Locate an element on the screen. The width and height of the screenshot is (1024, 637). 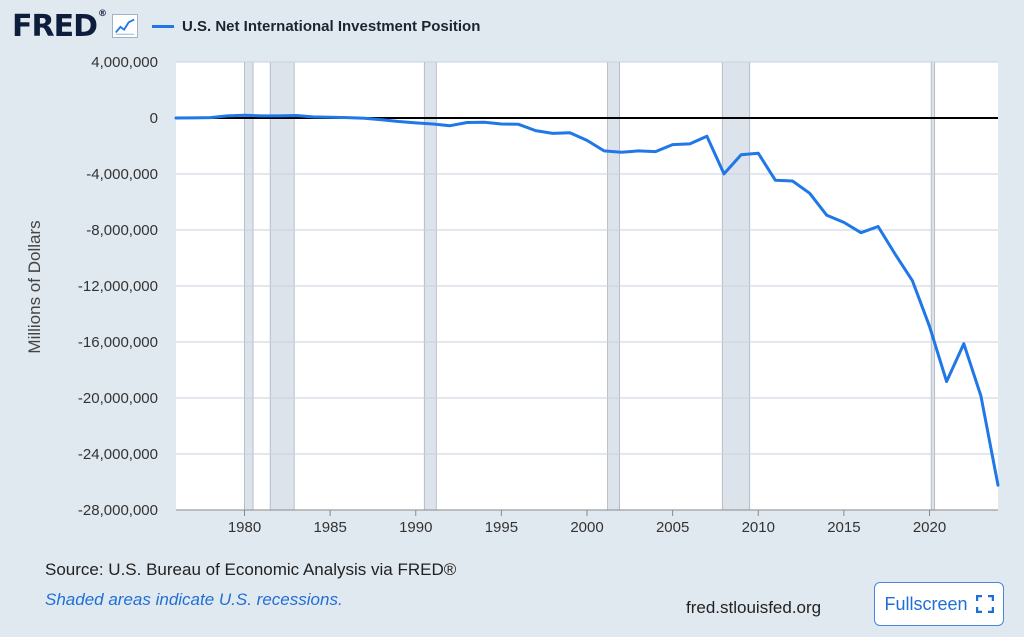
fullscreen-label: Fullscreen is located at coordinates (926, 603).